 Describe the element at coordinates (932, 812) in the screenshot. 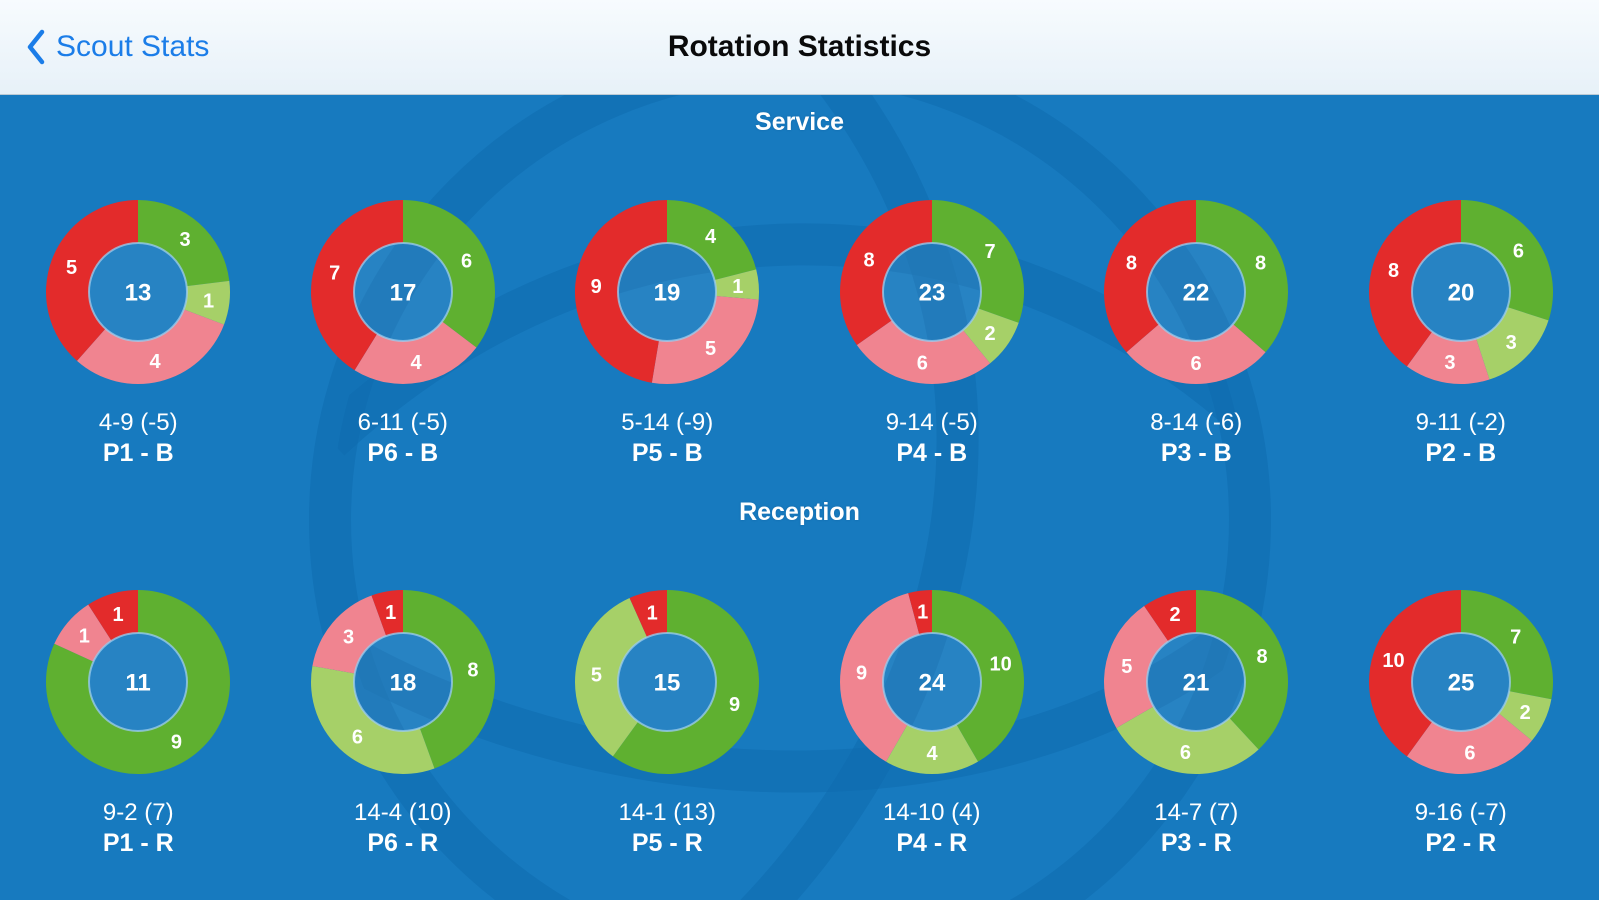

I see `score-label: 14-10 (4)` at that location.